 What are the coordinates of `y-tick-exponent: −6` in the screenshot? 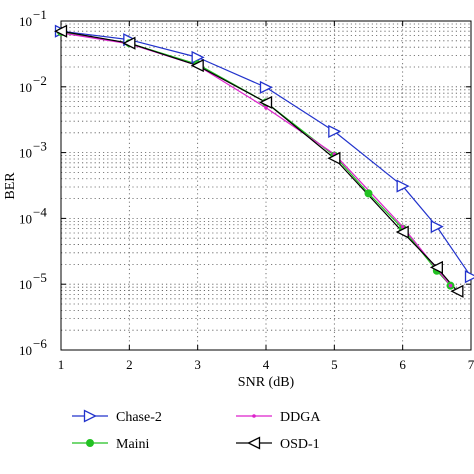 It's located at (40, 343).